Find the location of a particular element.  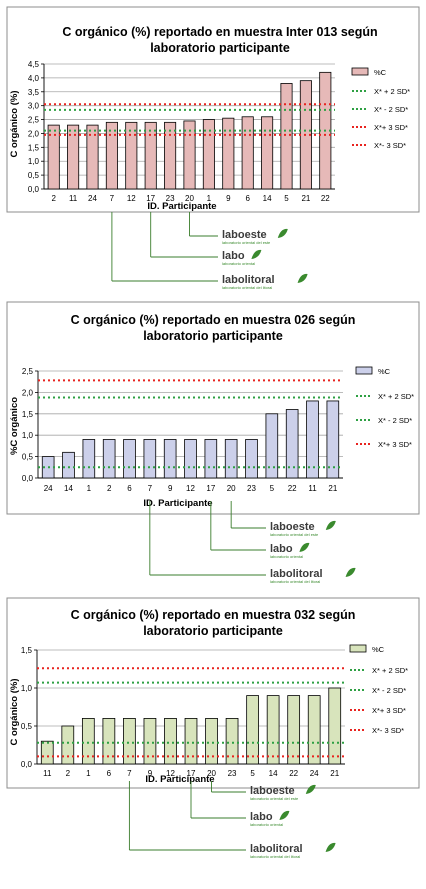

legend: %C X* + 2 SD* X* - 2 SD* X*+ 3 SD* is located at coordinates (384, 407).